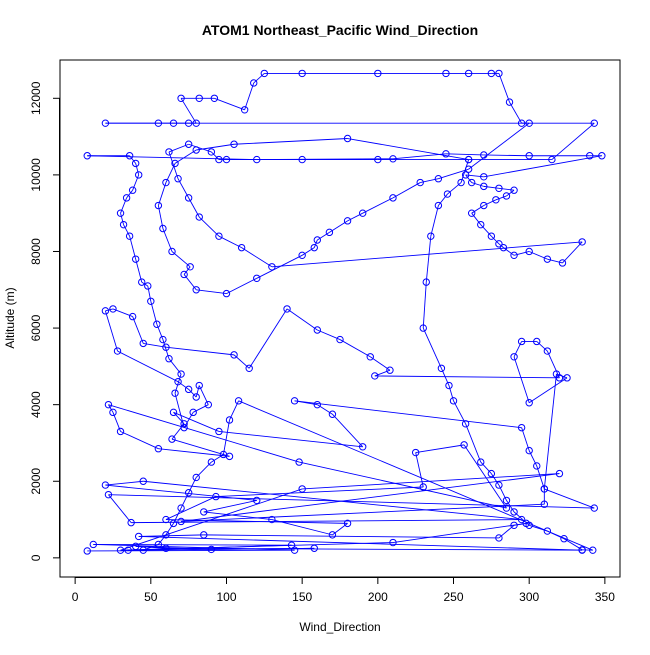  Describe the element at coordinates (529, 597) in the screenshot. I see `x-tick-label: 300` at that location.